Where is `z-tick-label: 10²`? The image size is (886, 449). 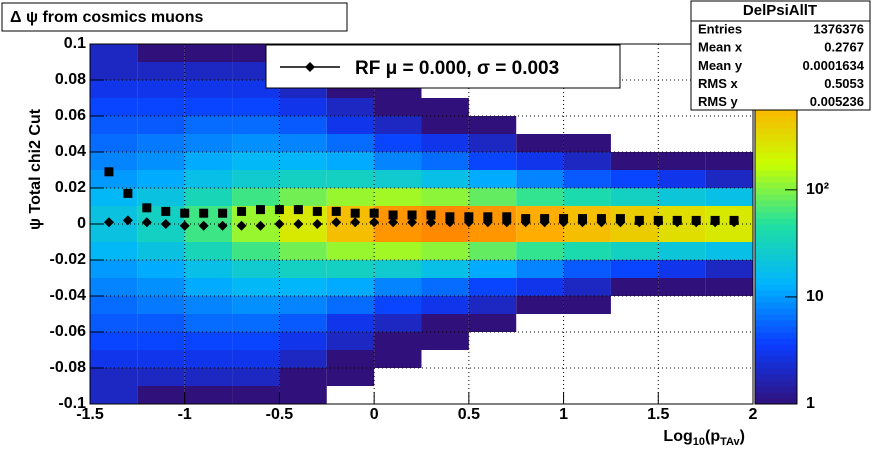
z-tick-label: 10² is located at coordinates (817, 189).